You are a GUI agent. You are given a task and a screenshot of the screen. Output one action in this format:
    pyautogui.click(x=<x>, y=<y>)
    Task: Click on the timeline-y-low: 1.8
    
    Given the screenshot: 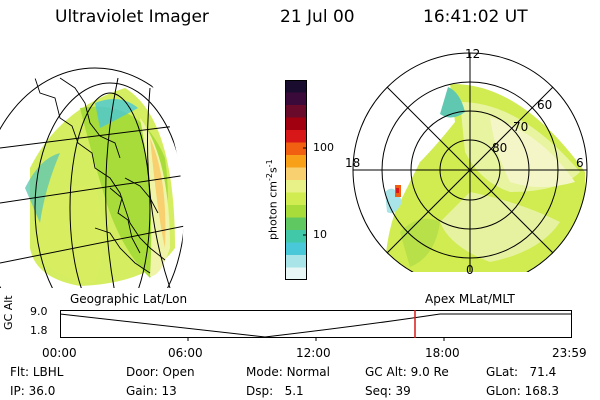 What is the action you would take?
    pyautogui.click(x=39, y=330)
    